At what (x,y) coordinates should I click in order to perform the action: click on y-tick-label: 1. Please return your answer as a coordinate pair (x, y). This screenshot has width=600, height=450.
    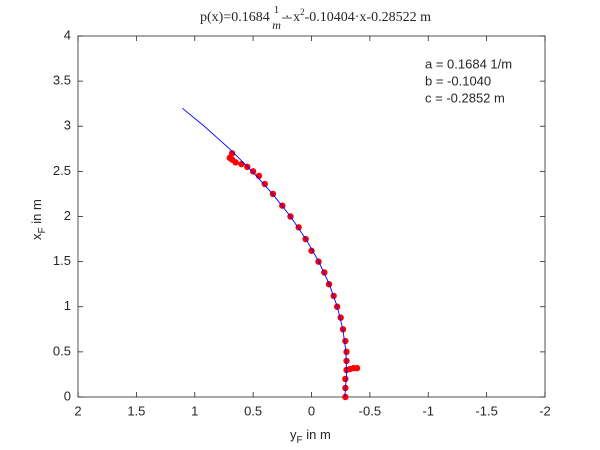
    Looking at the image, I should click on (67, 305).